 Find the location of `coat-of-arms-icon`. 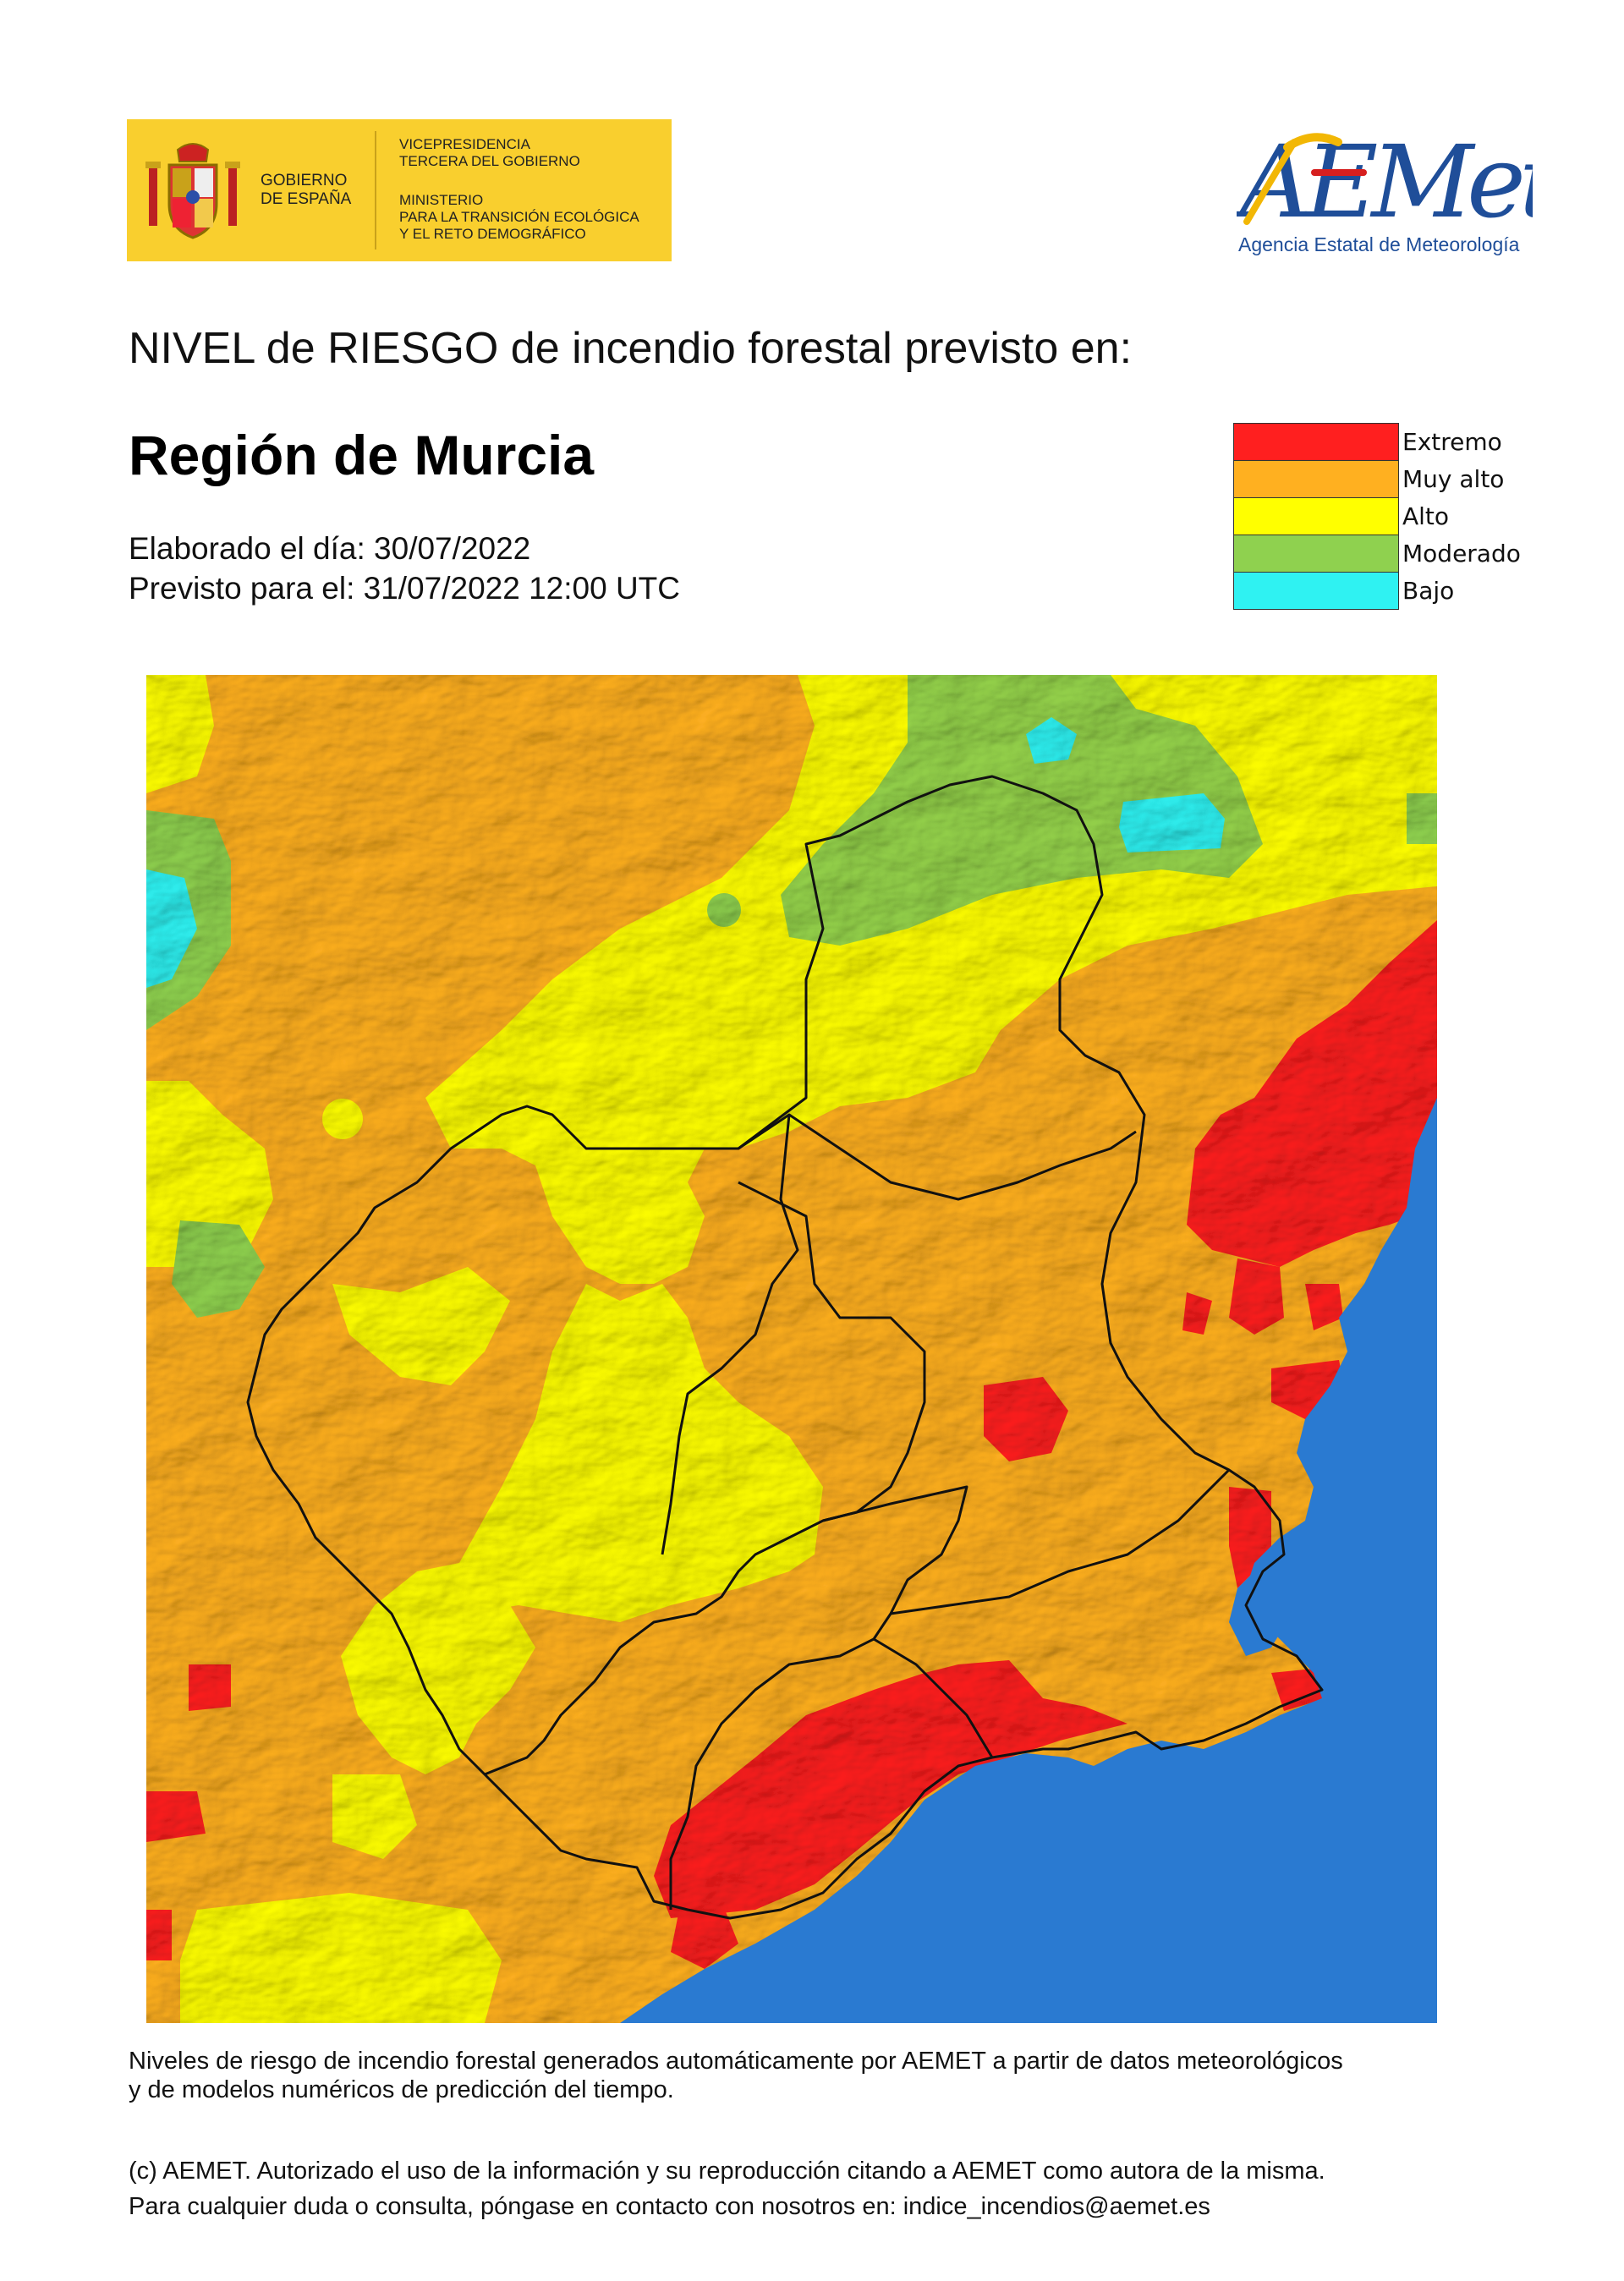

coat-of-arms-icon is located at coordinates (193, 191).